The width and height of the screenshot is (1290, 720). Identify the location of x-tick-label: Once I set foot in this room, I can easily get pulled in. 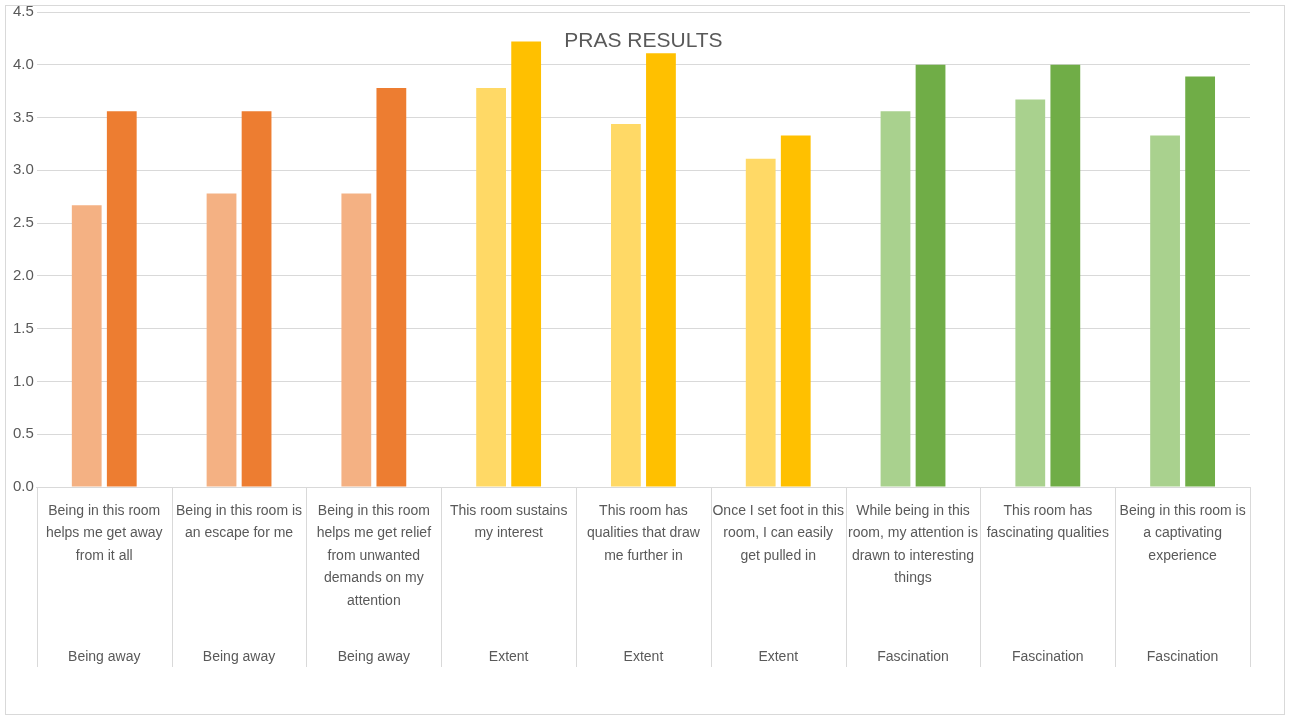
(778, 532).